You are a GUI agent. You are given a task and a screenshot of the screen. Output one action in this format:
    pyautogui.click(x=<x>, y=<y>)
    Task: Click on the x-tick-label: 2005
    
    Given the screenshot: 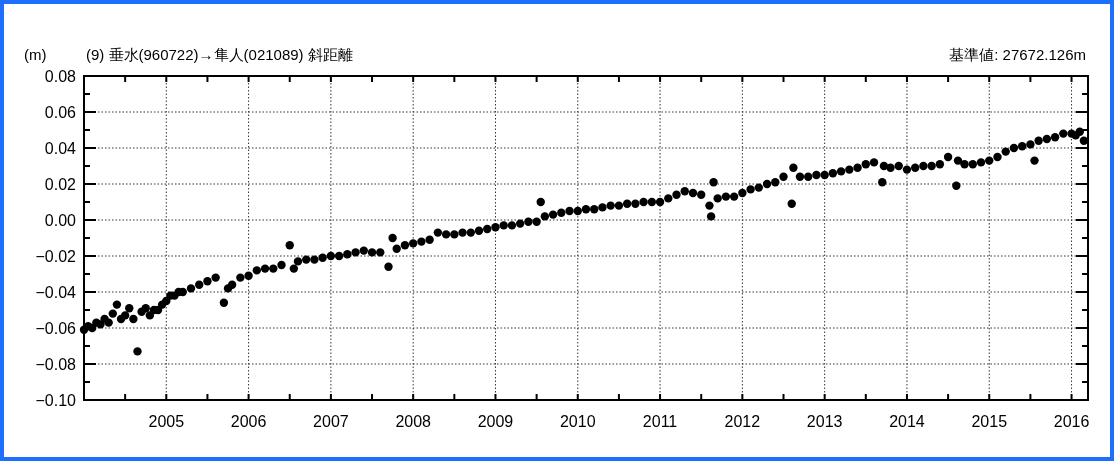 What is the action you would take?
    pyautogui.click(x=166, y=421)
    